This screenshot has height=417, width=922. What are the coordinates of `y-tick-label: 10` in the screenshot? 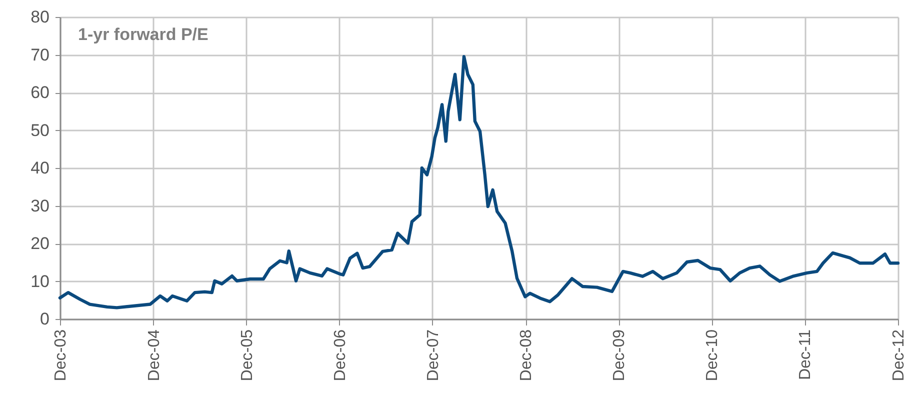 It's located at (40, 281).